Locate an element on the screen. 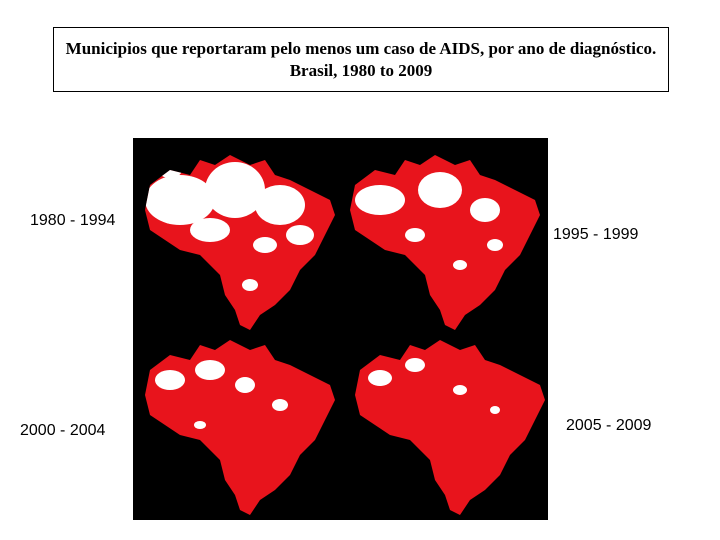 The width and height of the screenshot is (720, 540). map-1995-1999 is located at coordinates (445, 242).